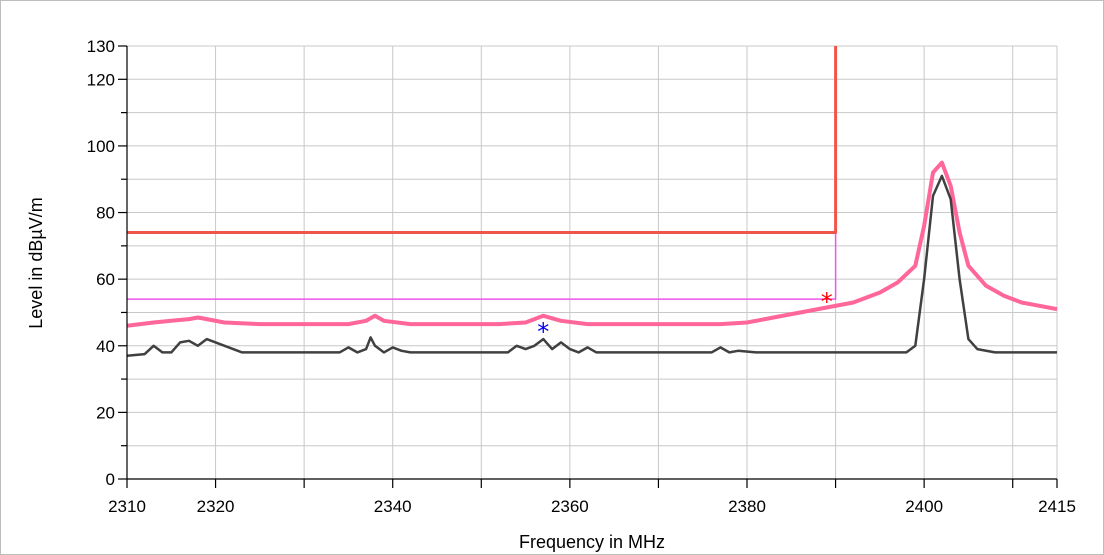 The image size is (1104, 555). What do you see at coordinates (216, 506) in the screenshot?
I see `x-tick-label: 2320` at bounding box center [216, 506].